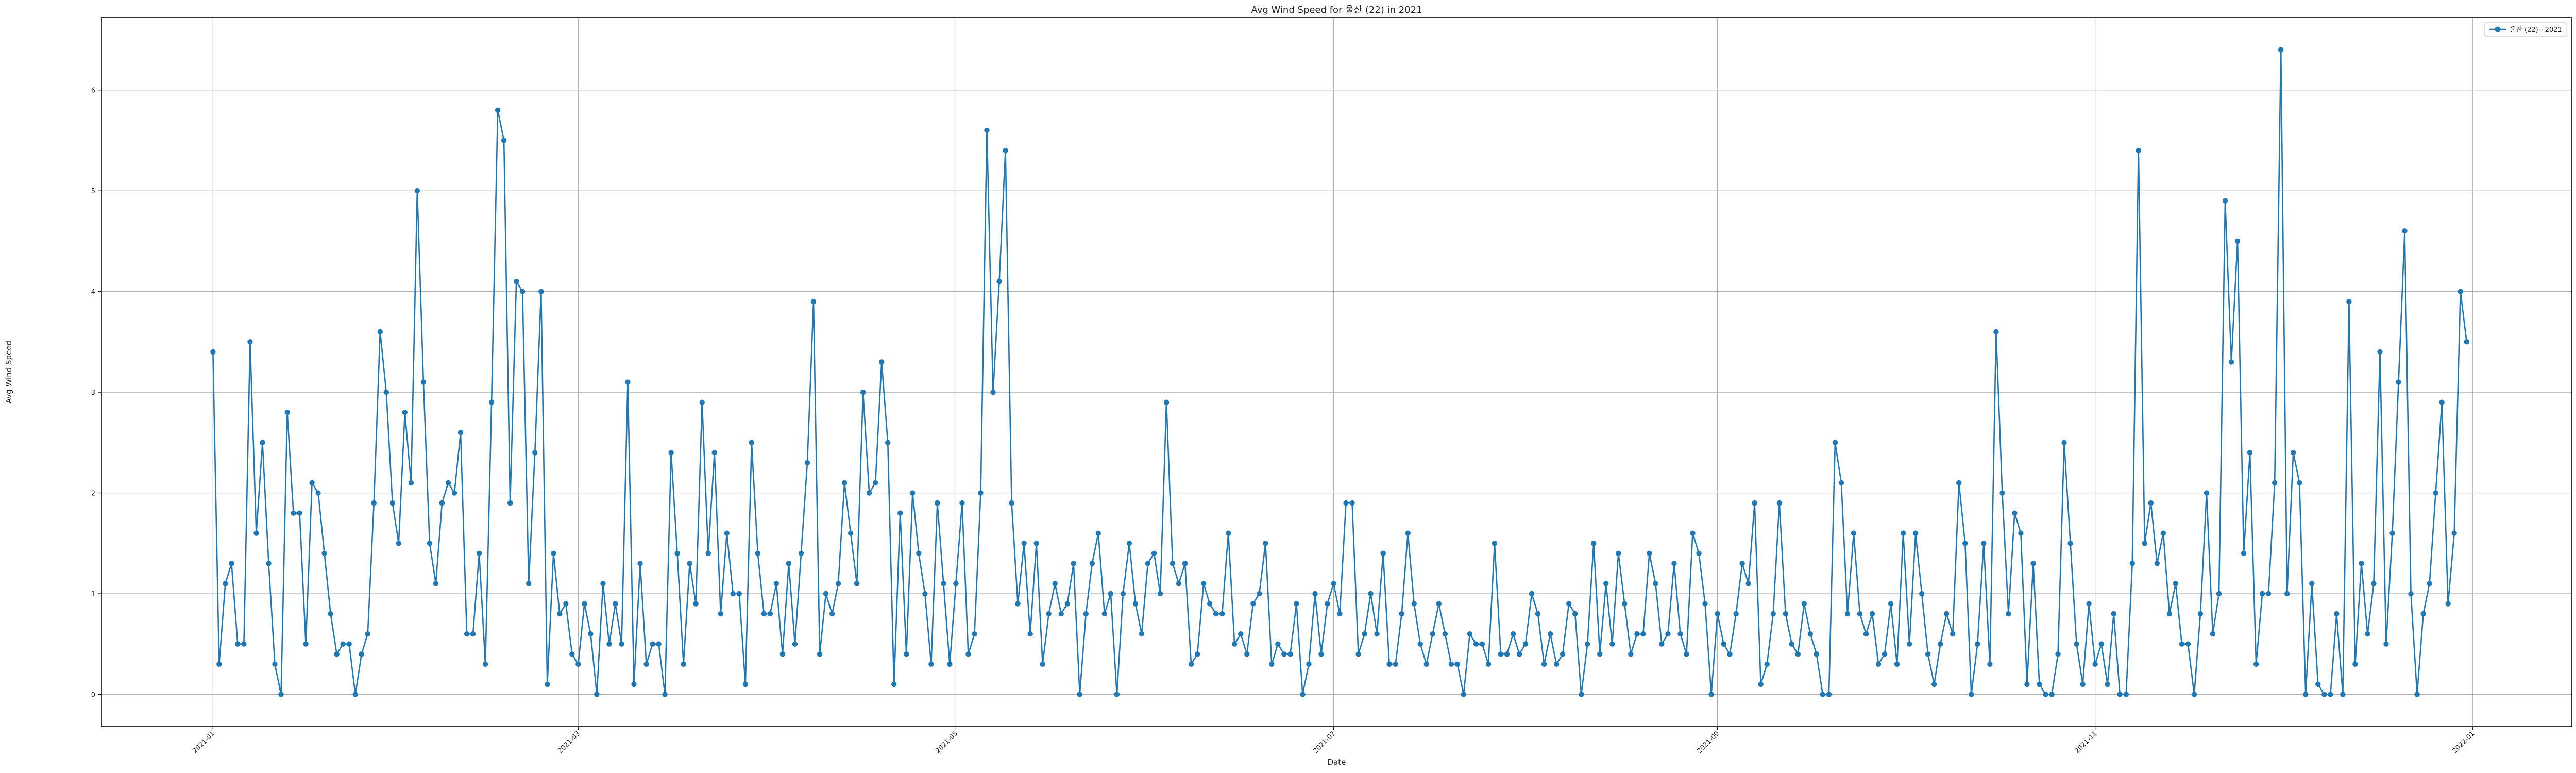 The image size is (2576, 773). Describe the element at coordinates (96, 393) in the screenshot. I see `y-axis-ticks: 0 1 2 3 4 5 6` at that location.